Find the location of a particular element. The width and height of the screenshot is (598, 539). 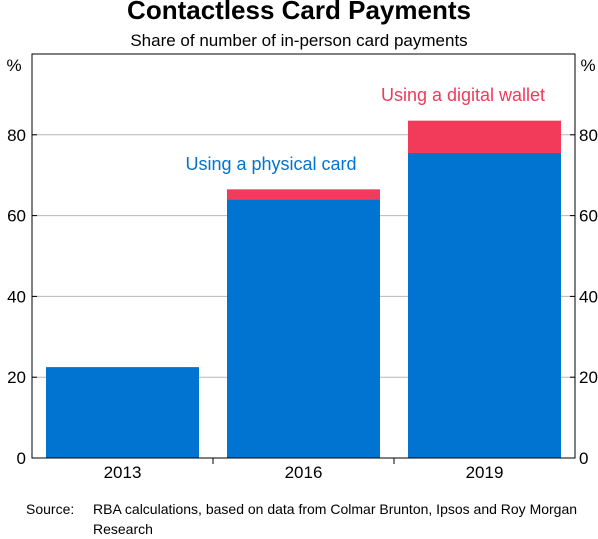

x-tick-label: 2013 is located at coordinates (123, 472).